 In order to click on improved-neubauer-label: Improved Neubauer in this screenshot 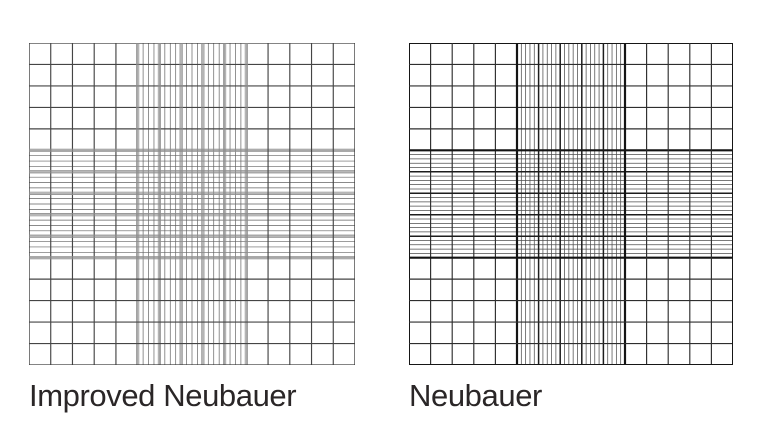, I will do `click(163, 395)`.